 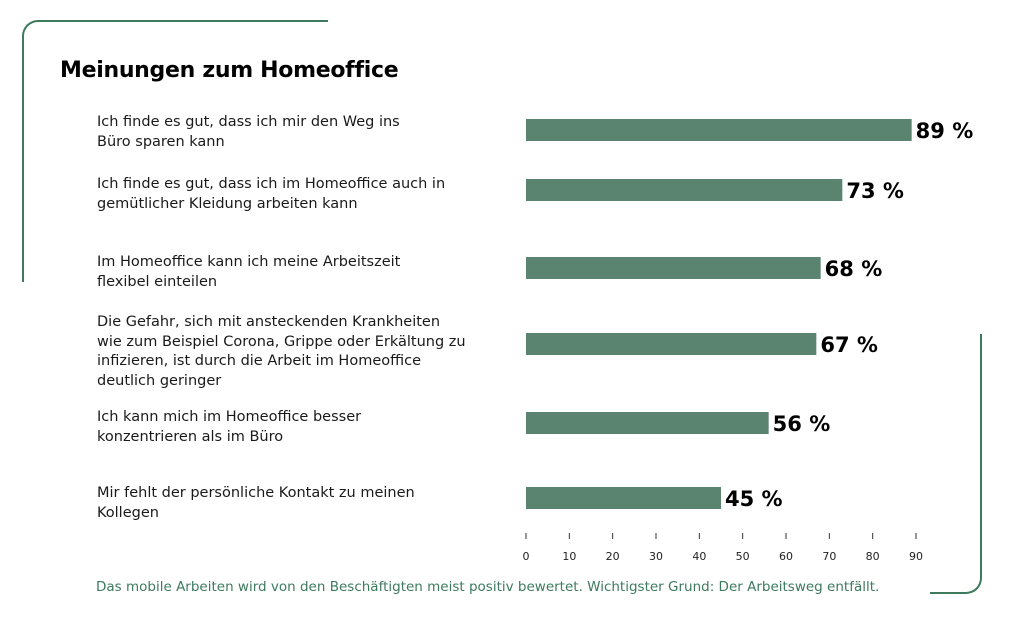 What do you see at coordinates (175, 151) in the screenshot?
I see `decorative-frame-top` at bounding box center [175, 151].